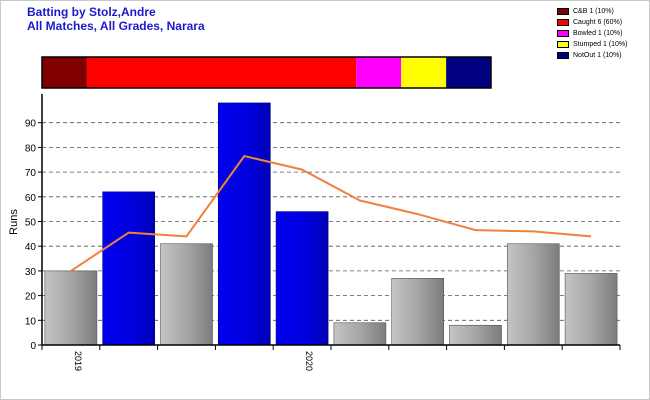 The image size is (650, 400). What do you see at coordinates (424, 72) in the screenshot?
I see `dismissal-segment-stumped` at bounding box center [424, 72].